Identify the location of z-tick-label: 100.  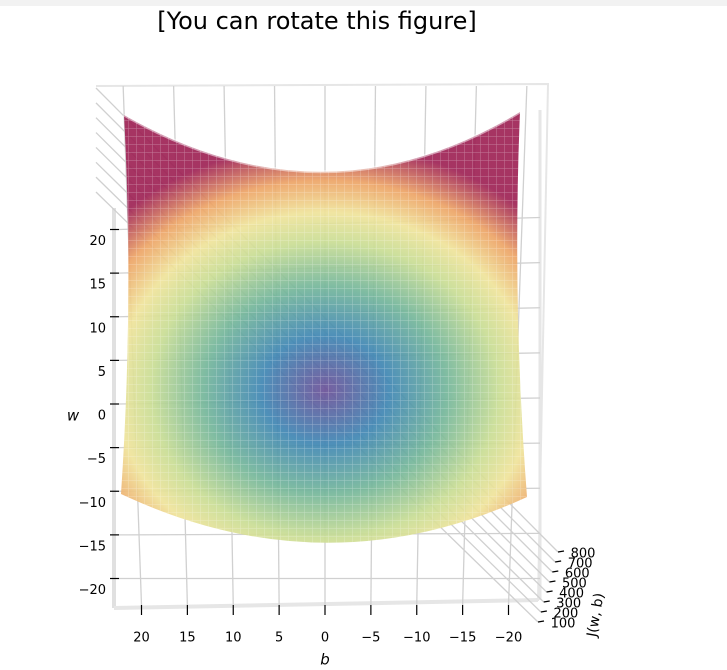
(563, 624).